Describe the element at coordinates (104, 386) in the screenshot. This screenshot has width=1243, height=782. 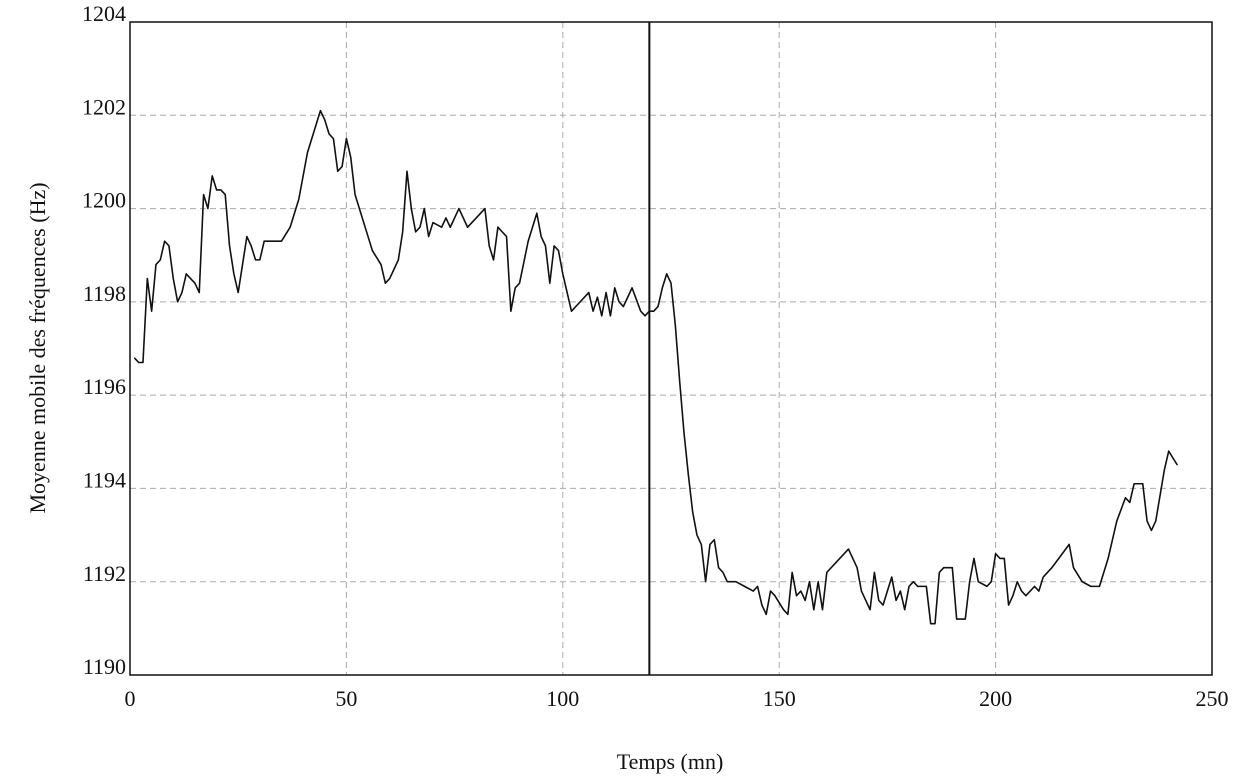
I see `y-tick-label: 1196` at that location.